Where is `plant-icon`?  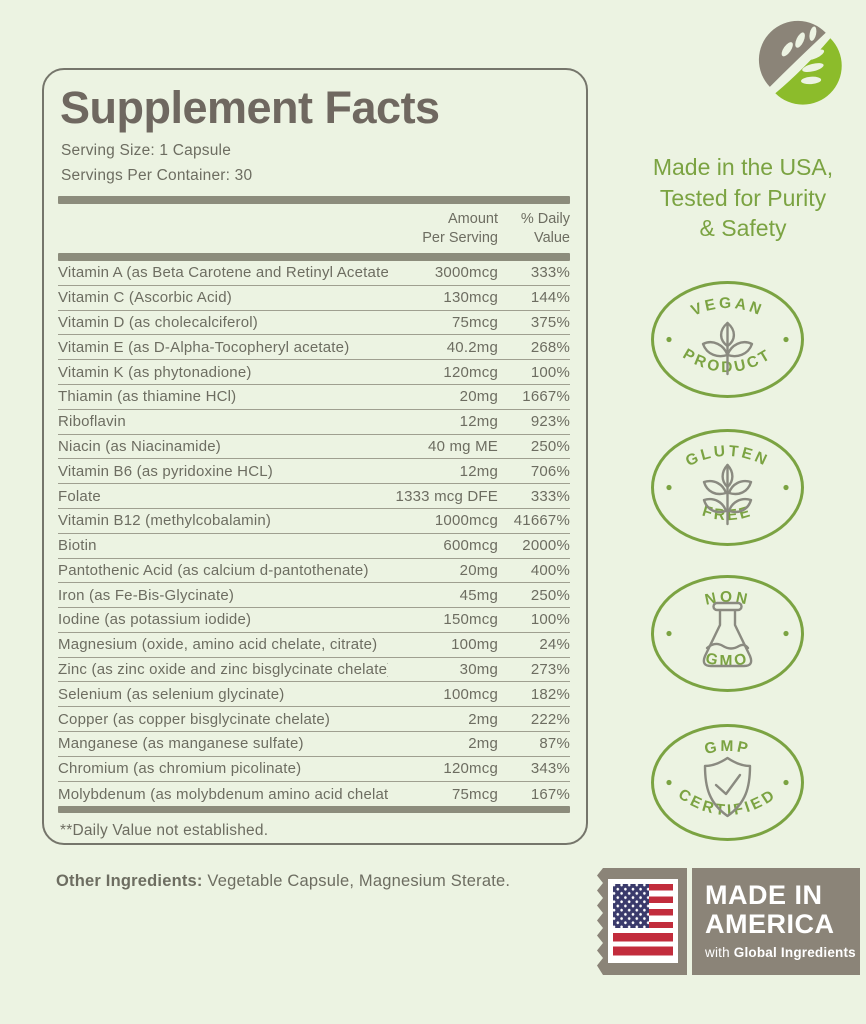
plant-icon is located at coordinates (727, 348).